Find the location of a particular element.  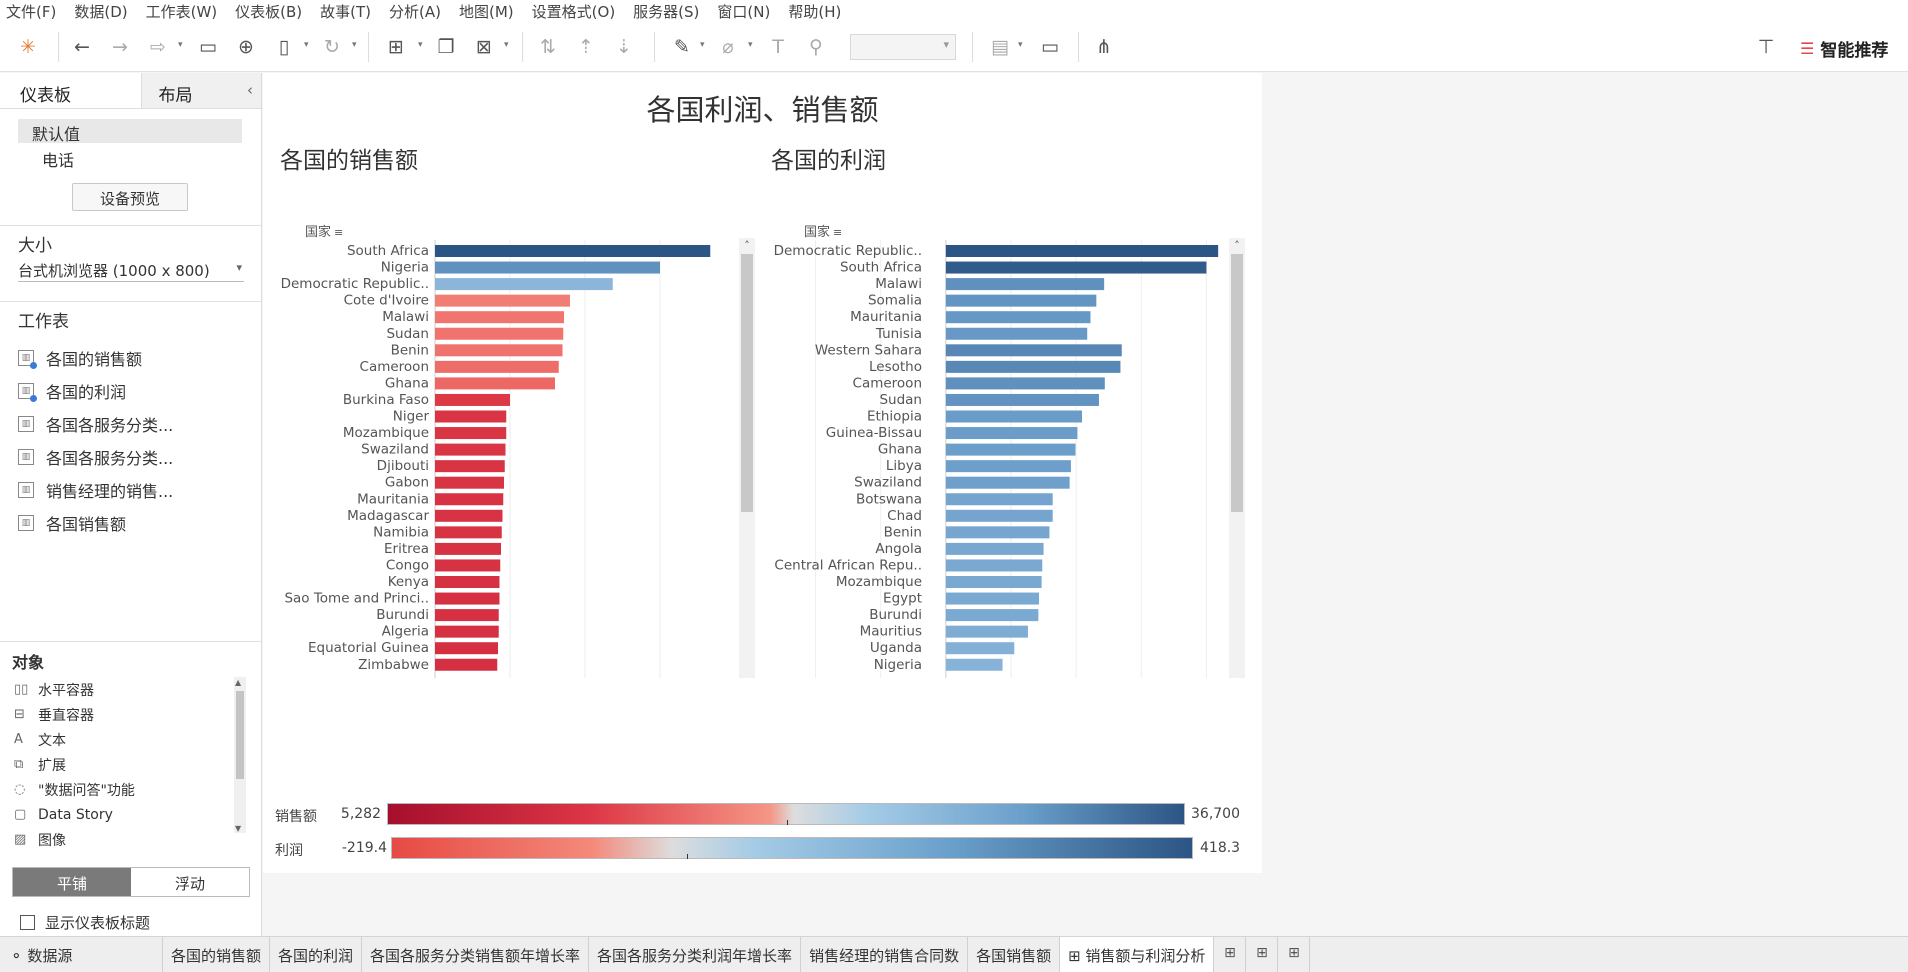

category-label: Angola is located at coordinates (898, 549).